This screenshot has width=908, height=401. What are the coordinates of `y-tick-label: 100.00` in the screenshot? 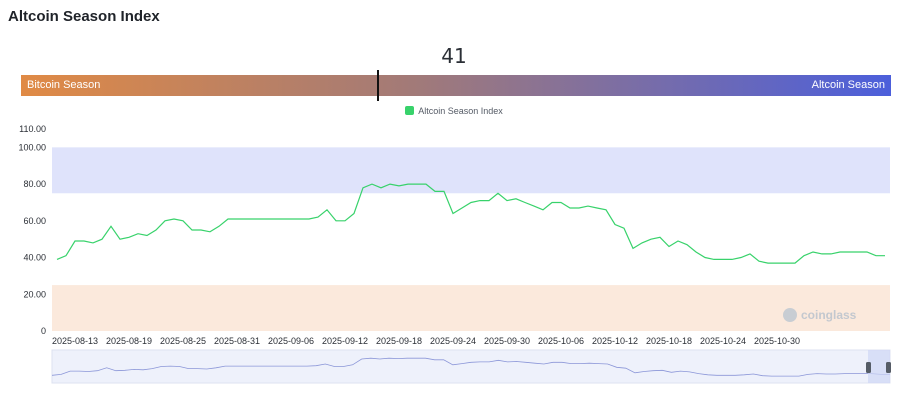 It's located at (32, 147).